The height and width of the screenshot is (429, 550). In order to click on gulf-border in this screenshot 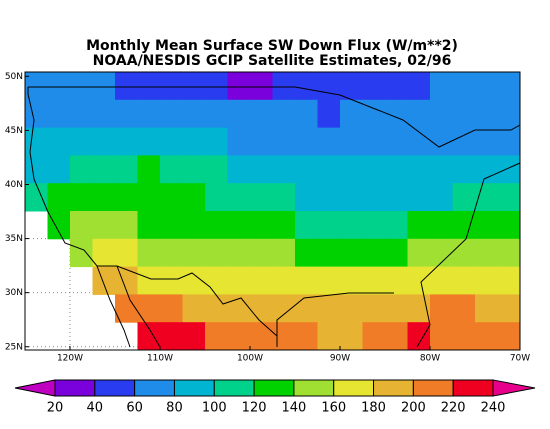, I will do `click(335, 319)`.